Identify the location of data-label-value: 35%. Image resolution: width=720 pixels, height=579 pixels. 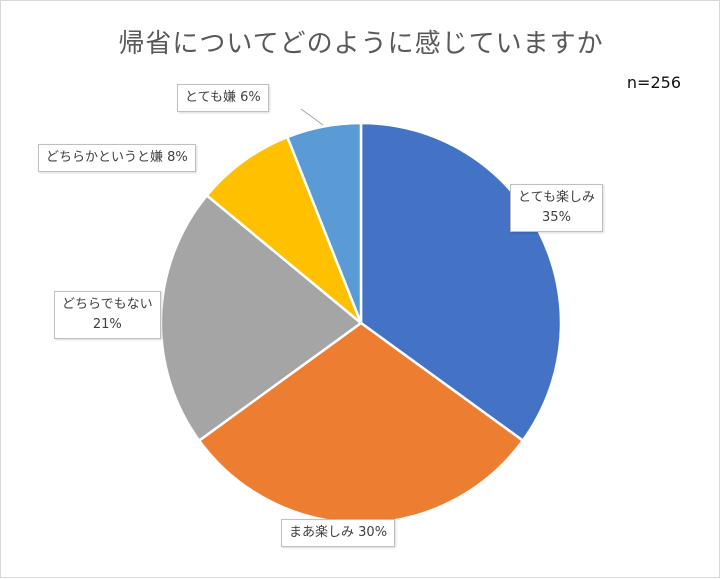
(556, 217).